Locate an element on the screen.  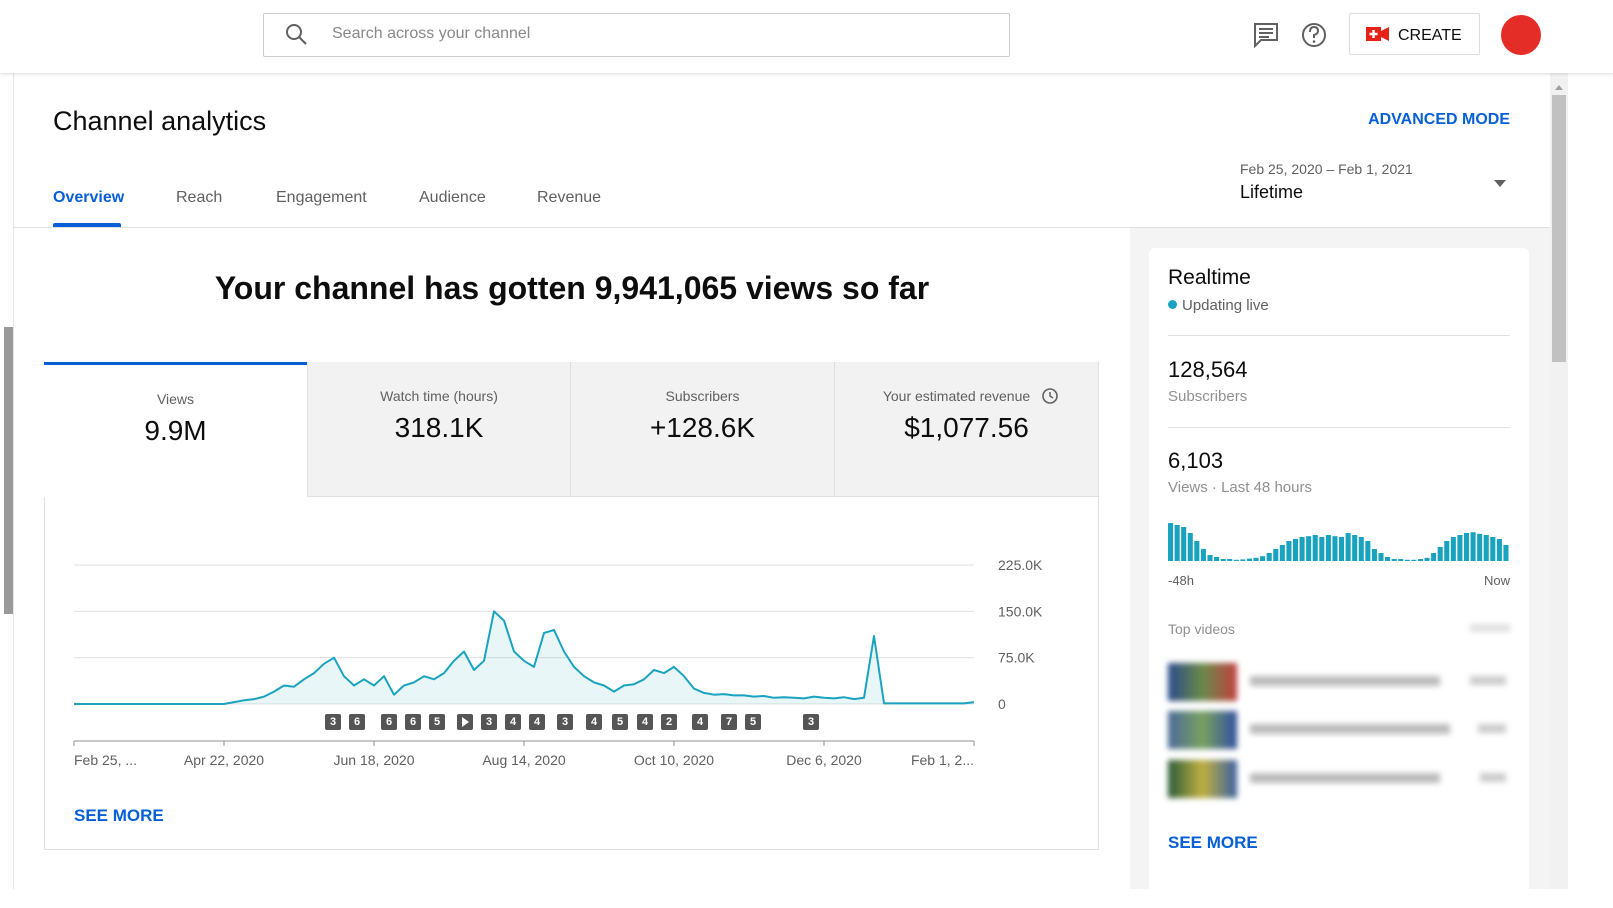
video-marker: 2 is located at coordinates (669, 722).